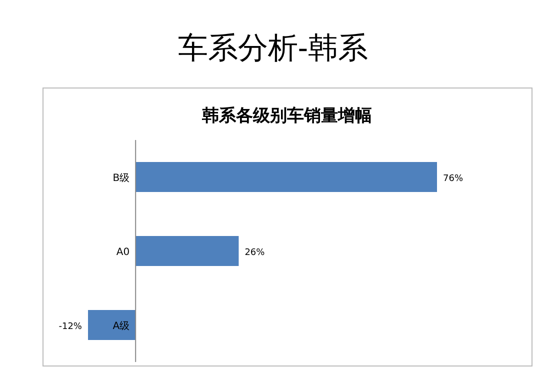  What do you see at coordinates (273, 48) in the screenshot?
I see `chart-title: 车系分析-韩系` at bounding box center [273, 48].